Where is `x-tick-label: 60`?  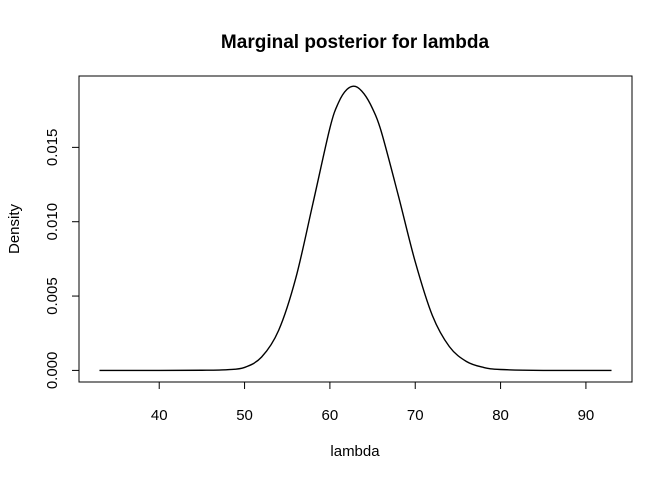
x-tick-label: 60 is located at coordinates (330, 415).